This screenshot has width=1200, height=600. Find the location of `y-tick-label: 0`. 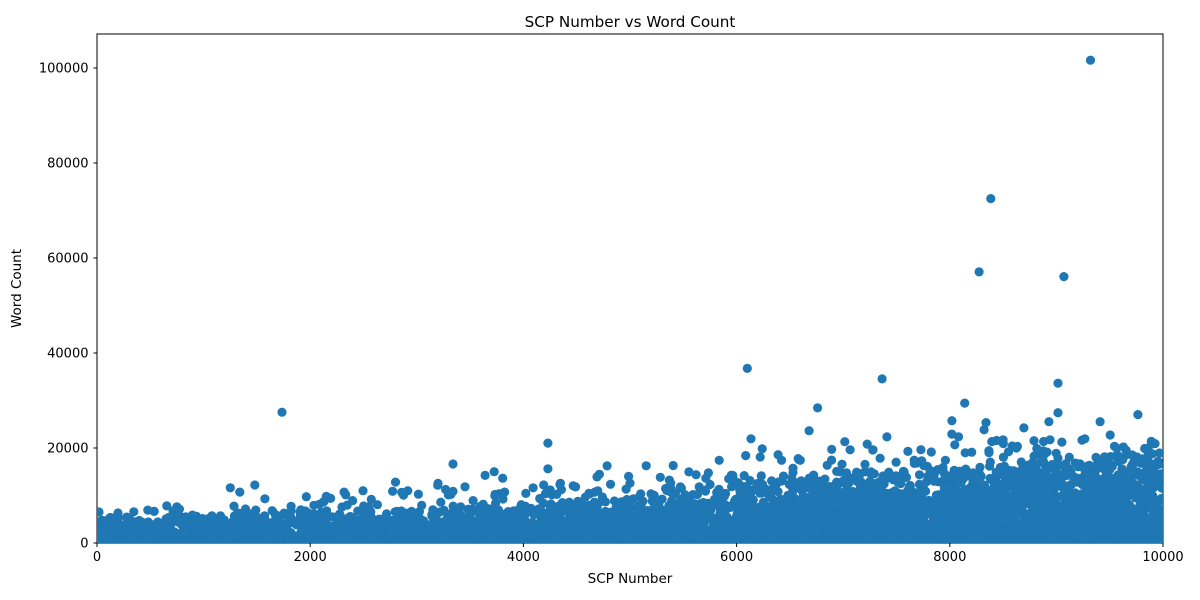

y-tick-label: 0 is located at coordinates (84, 544).